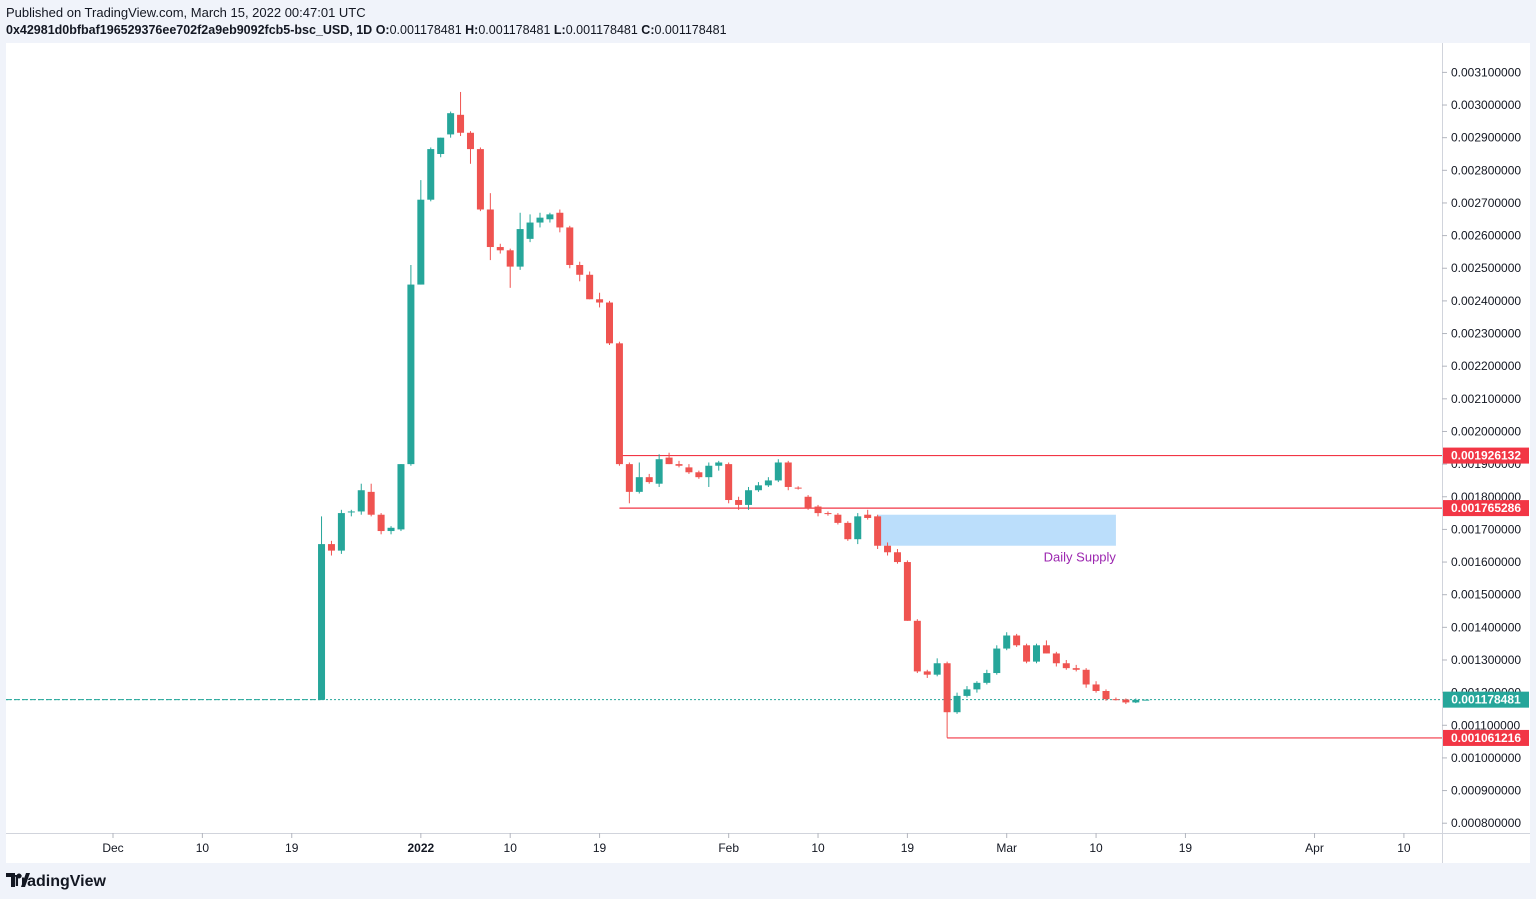 Image resolution: width=1536 pixels, height=899 pixels. What do you see at coordinates (1486, 431) in the screenshot?
I see `y-tick-label: 0.002000000` at bounding box center [1486, 431].